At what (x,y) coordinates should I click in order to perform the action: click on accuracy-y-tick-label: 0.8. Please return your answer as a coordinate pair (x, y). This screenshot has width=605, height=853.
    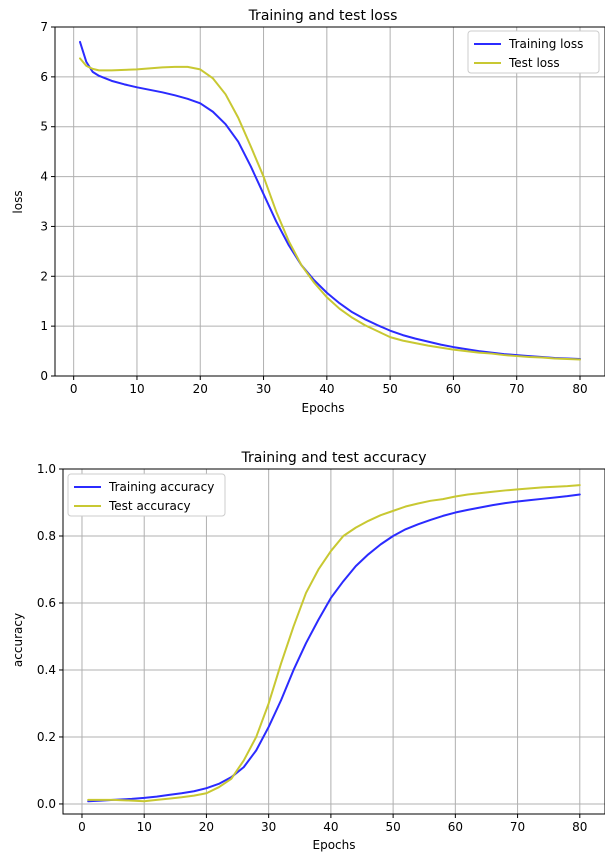
    Looking at the image, I should click on (46, 536).